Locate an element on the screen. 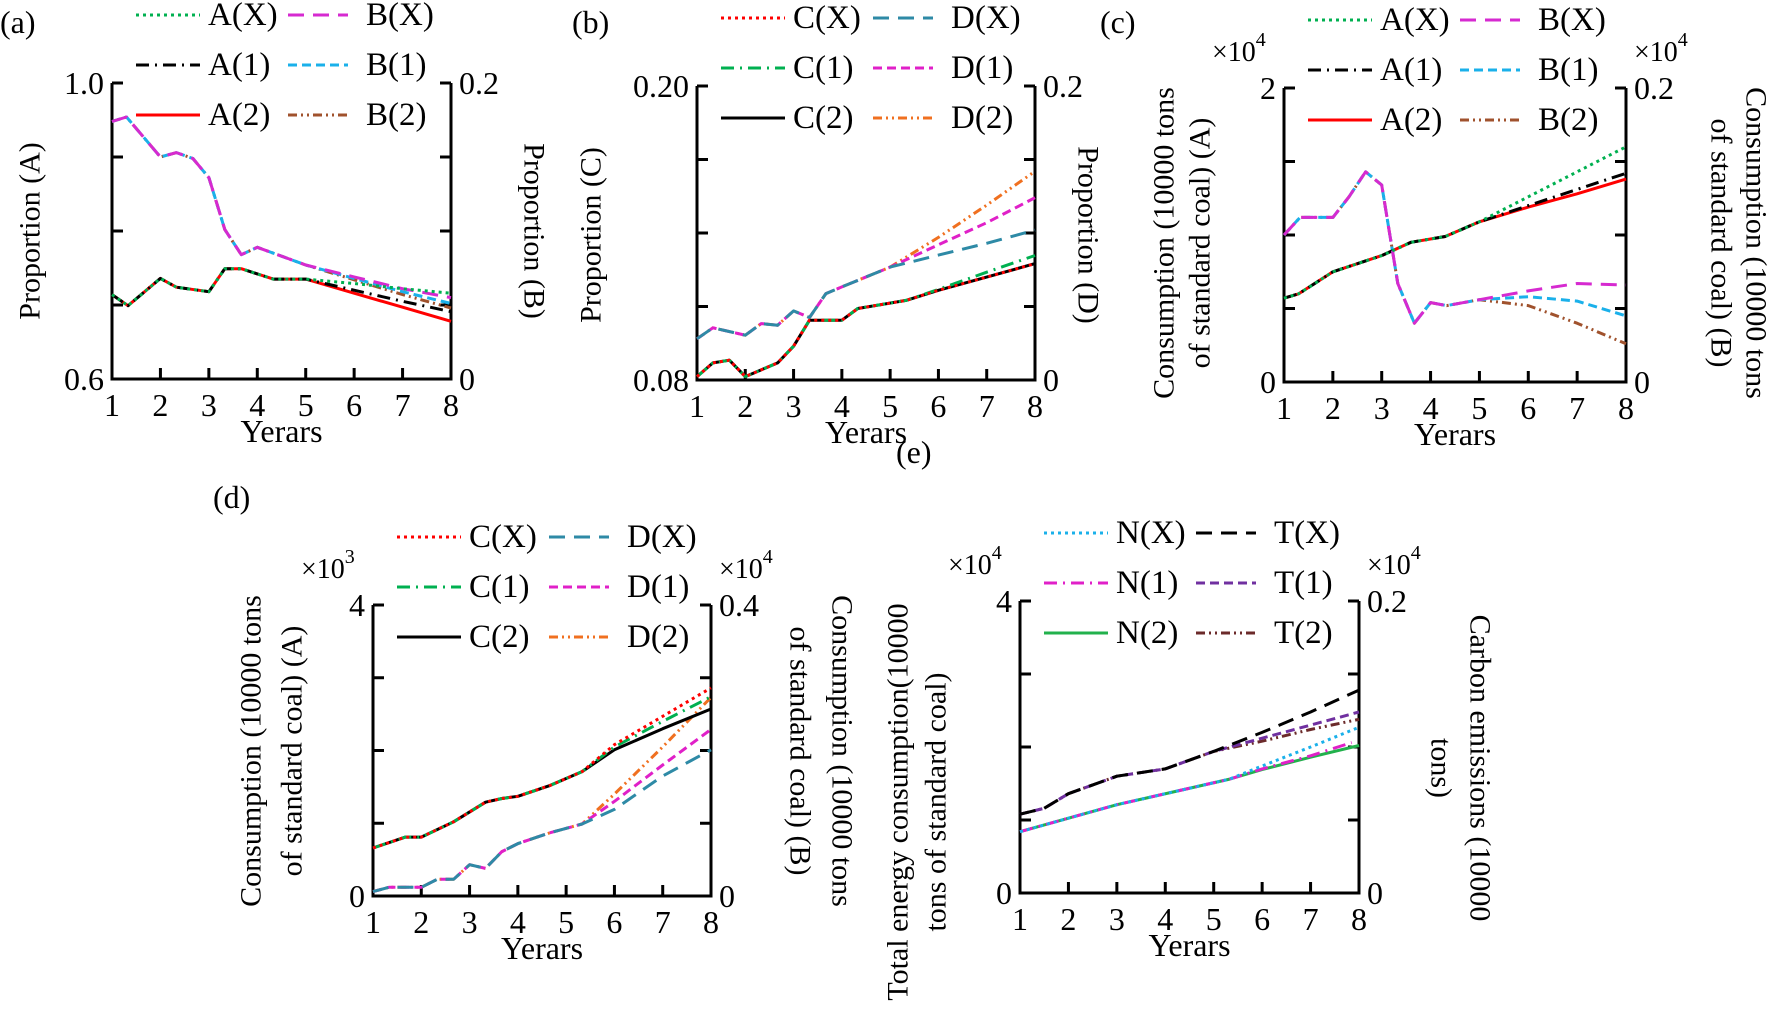 The height and width of the screenshot is (1026, 1772). legend-label: A(X) is located at coordinates (243, 16).